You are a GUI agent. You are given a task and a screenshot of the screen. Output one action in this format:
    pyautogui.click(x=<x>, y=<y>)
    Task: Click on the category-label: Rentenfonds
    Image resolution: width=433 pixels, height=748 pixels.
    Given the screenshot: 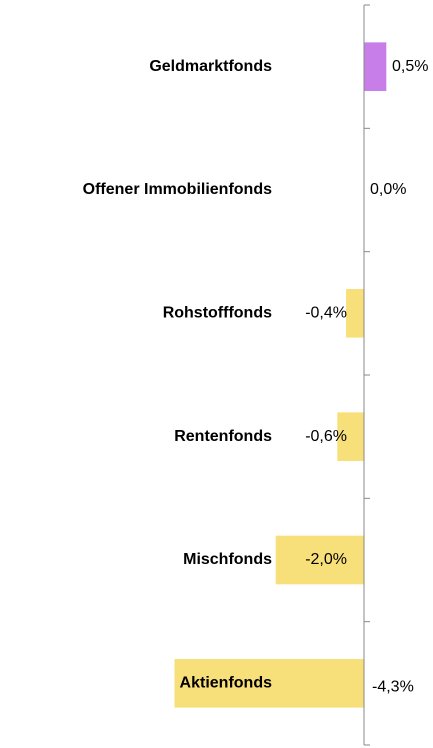 What is the action you would take?
    pyautogui.click(x=223, y=436)
    